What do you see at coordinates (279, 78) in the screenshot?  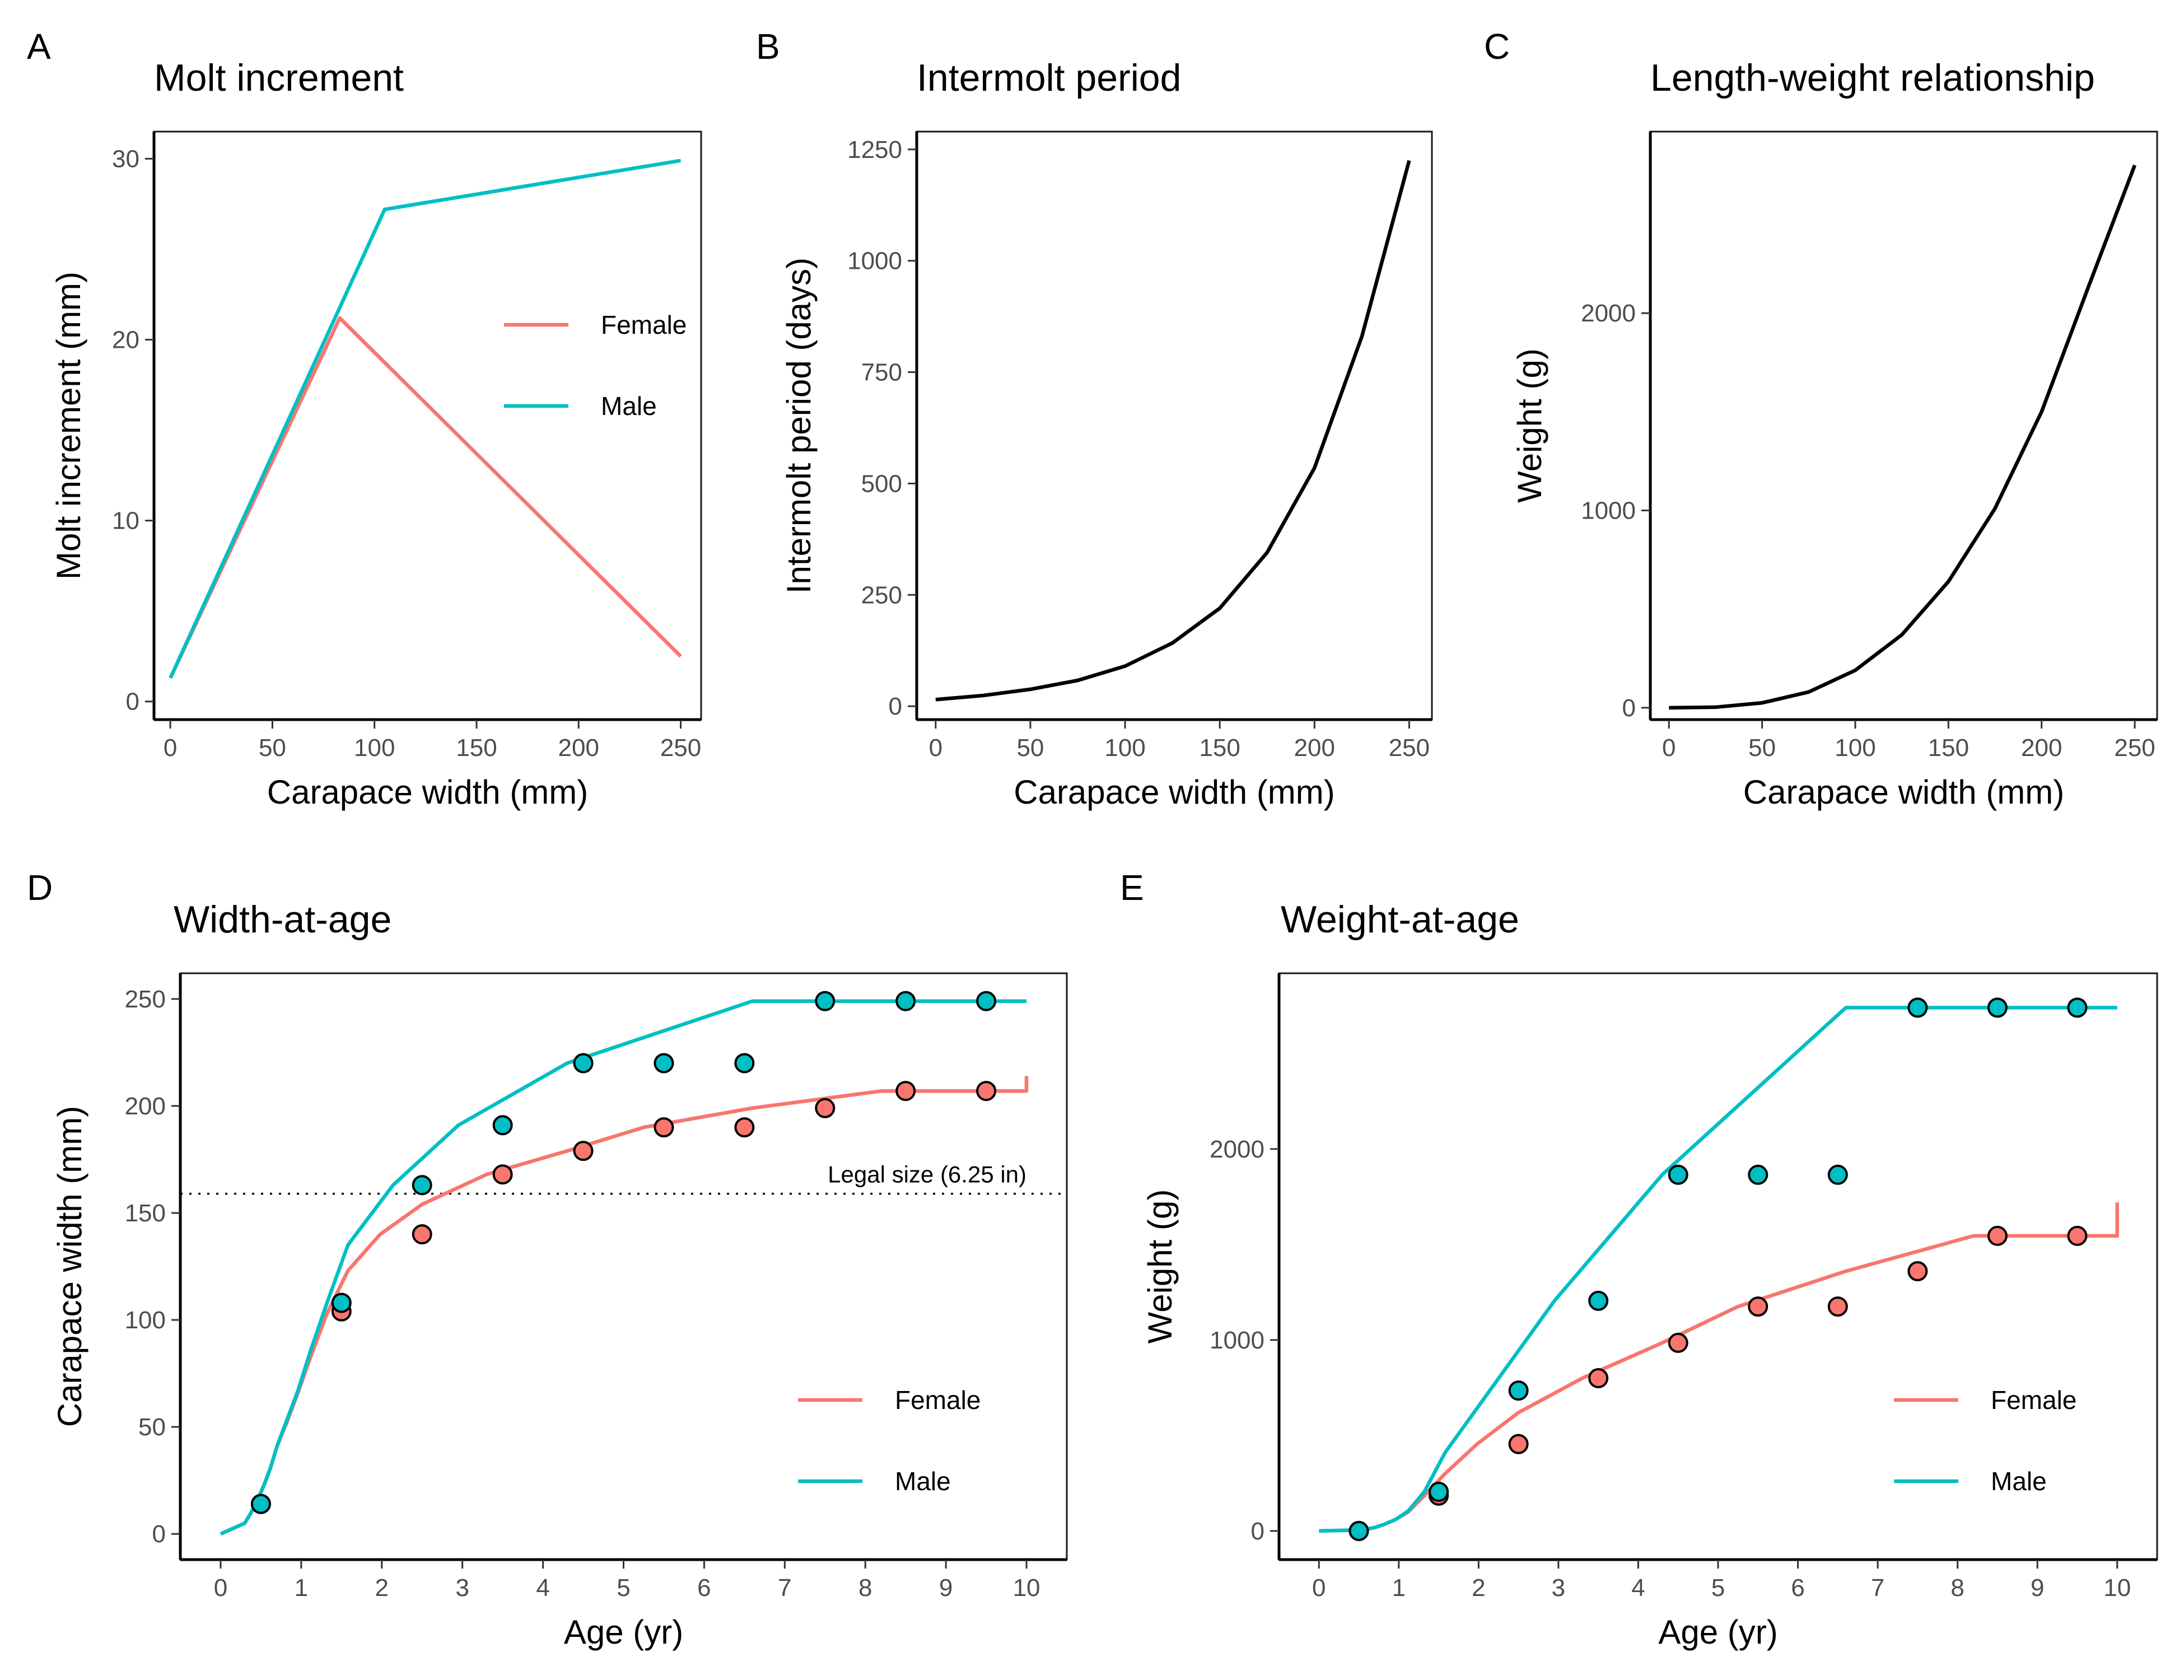 I see `panel-title: Molt increment` at bounding box center [279, 78].